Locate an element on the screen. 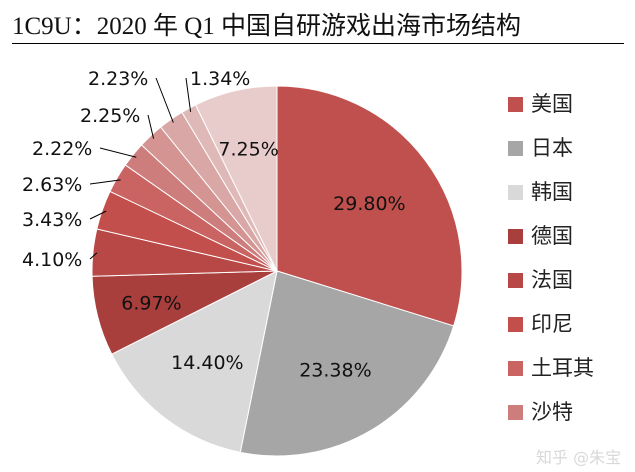 This screenshot has height=472, width=635. slice-label: 29.80% is located at coordinates (369, 204).